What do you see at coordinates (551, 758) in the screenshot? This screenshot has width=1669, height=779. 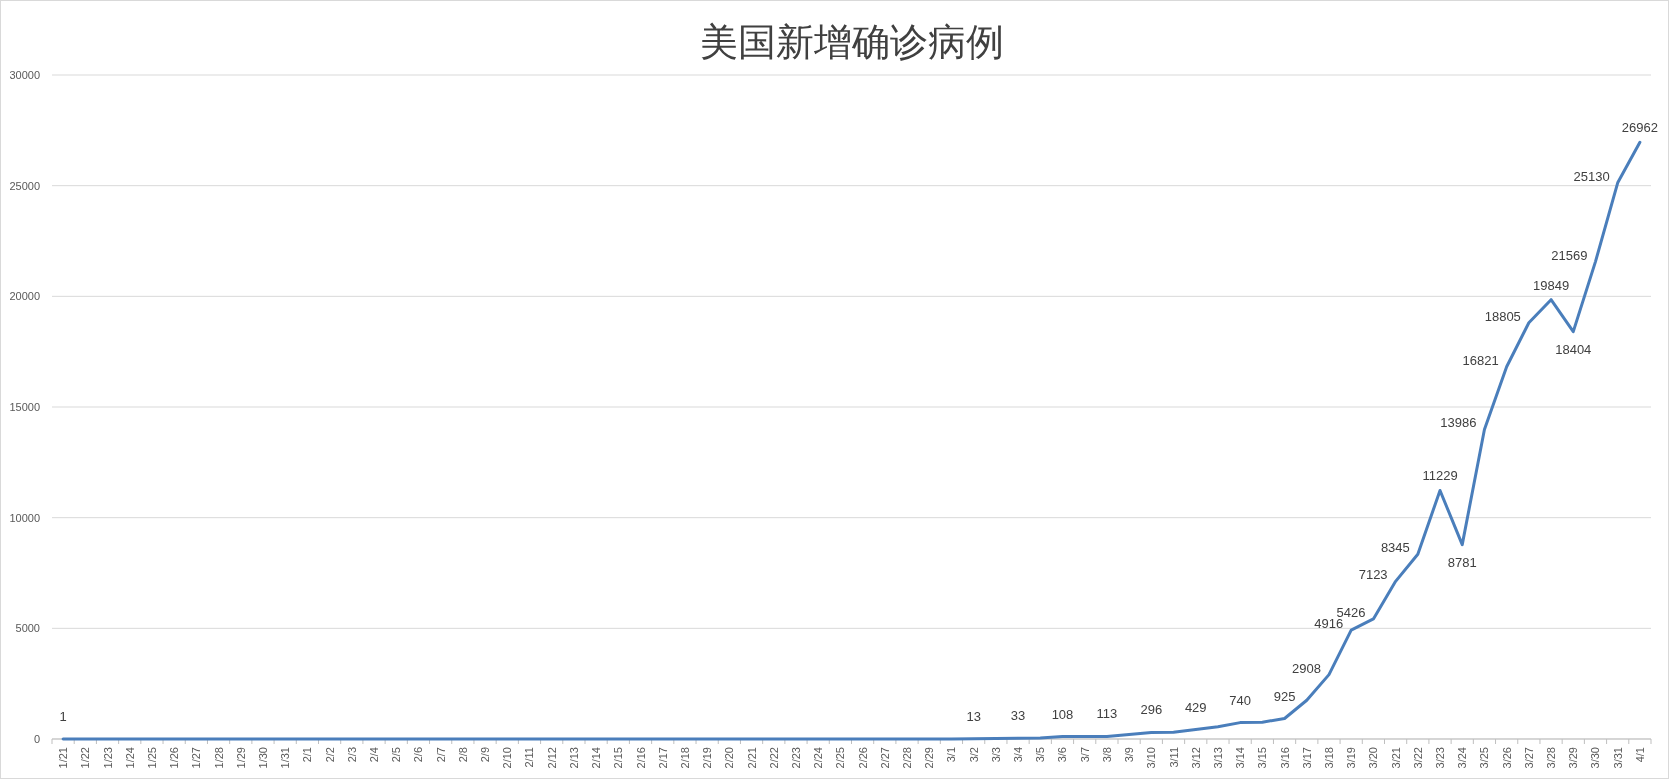 I see `x-tick-label: 2/12` at bounding box center [551, 758].